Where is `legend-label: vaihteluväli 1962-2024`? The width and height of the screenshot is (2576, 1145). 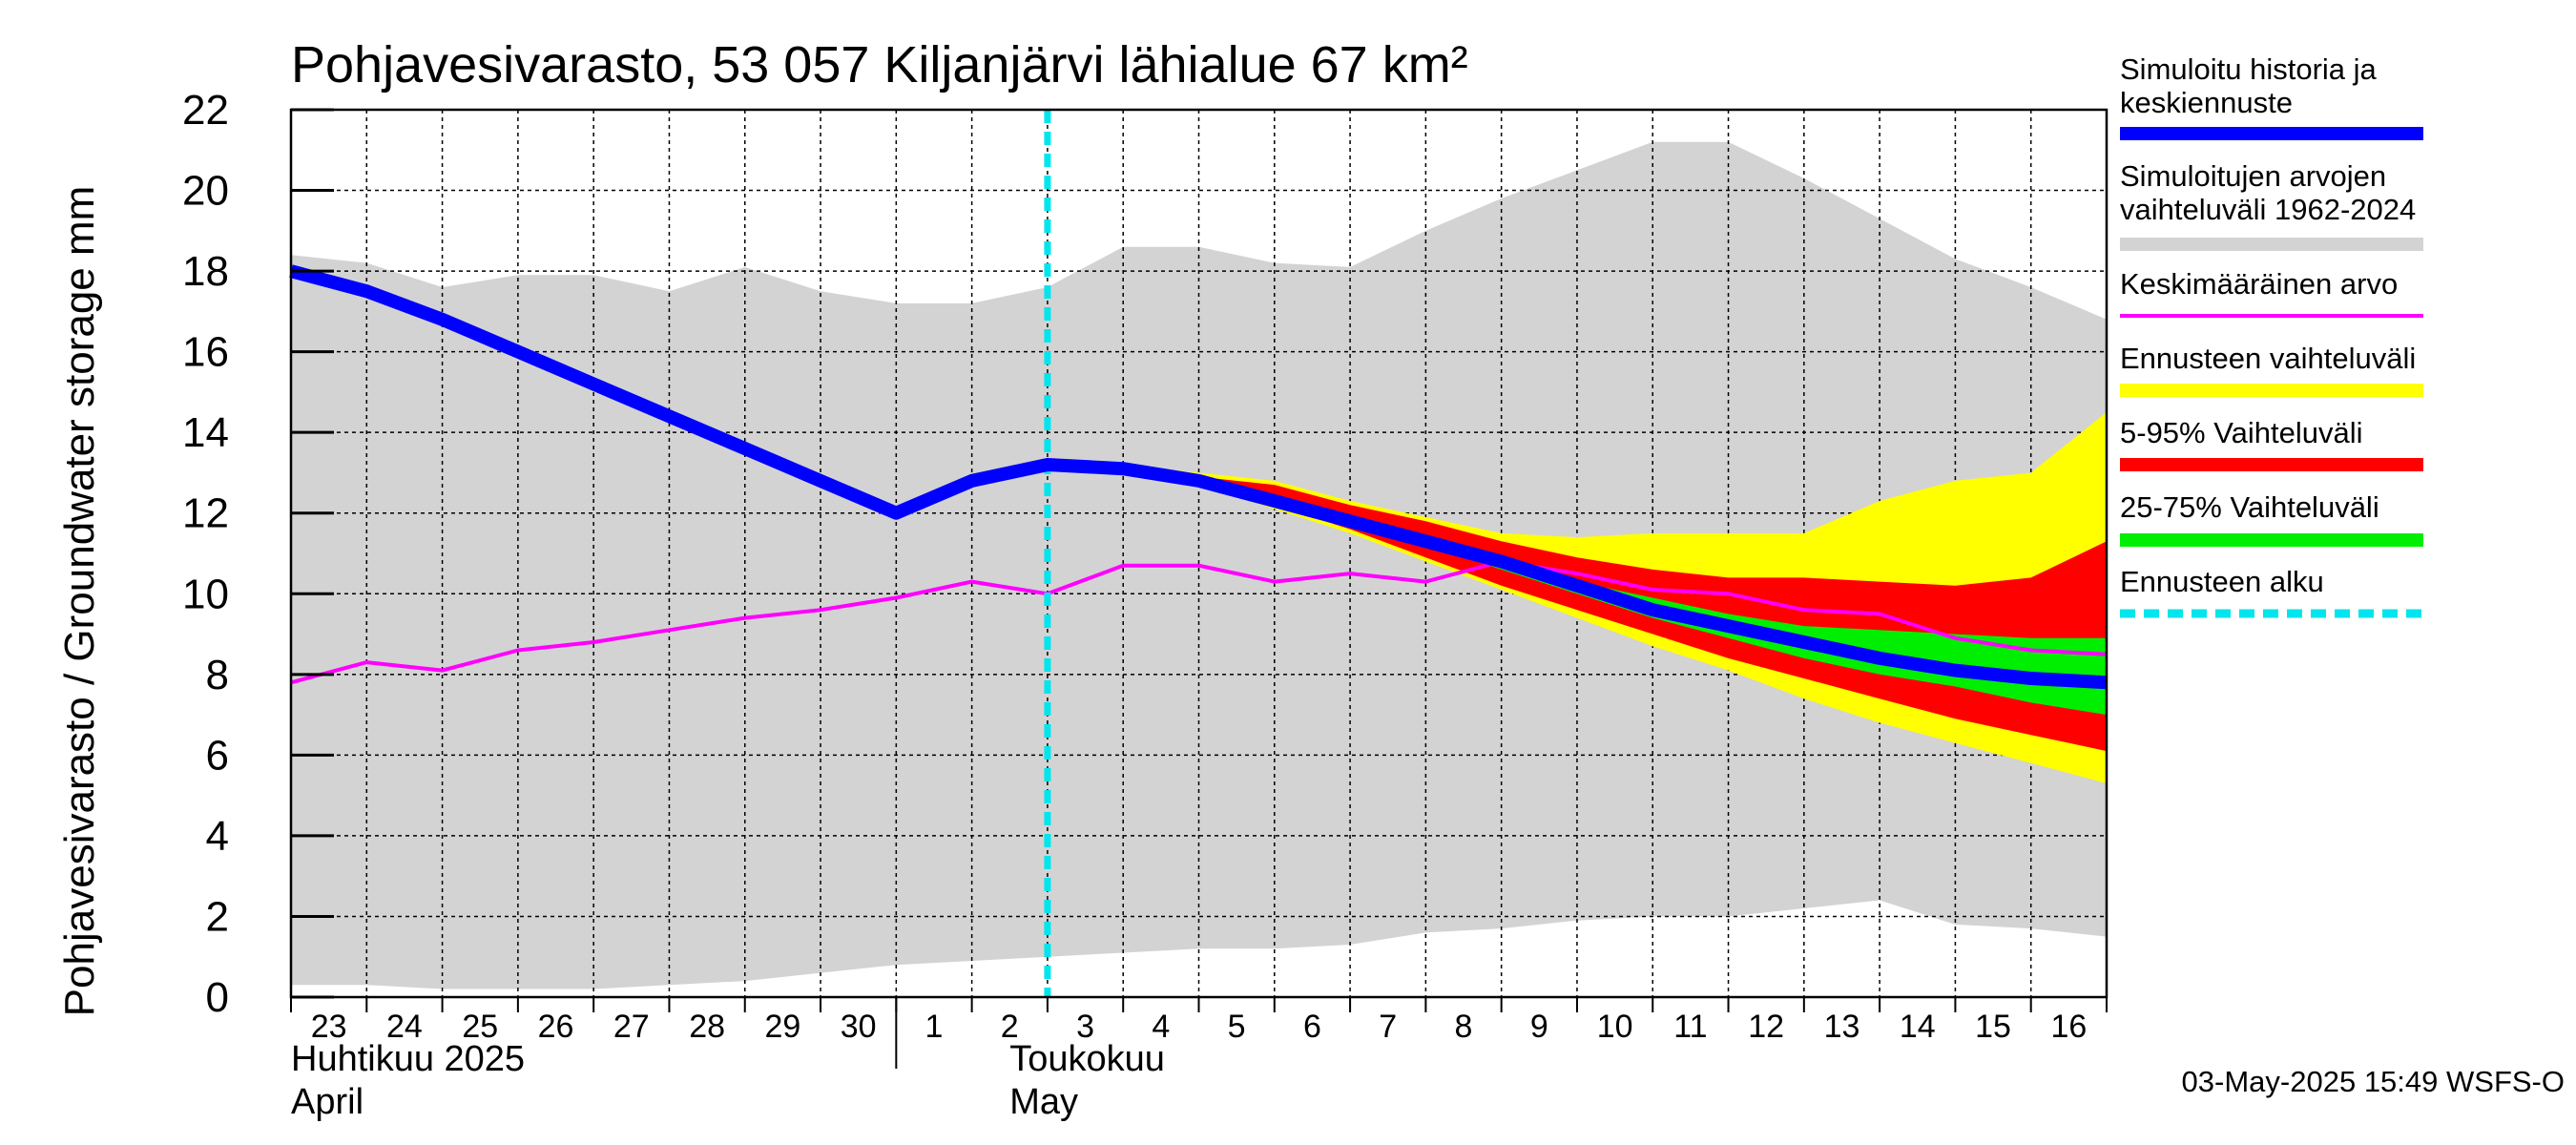 legend-label: vaihteluväli 1962-2024 is located at coordinates (2268, 210).